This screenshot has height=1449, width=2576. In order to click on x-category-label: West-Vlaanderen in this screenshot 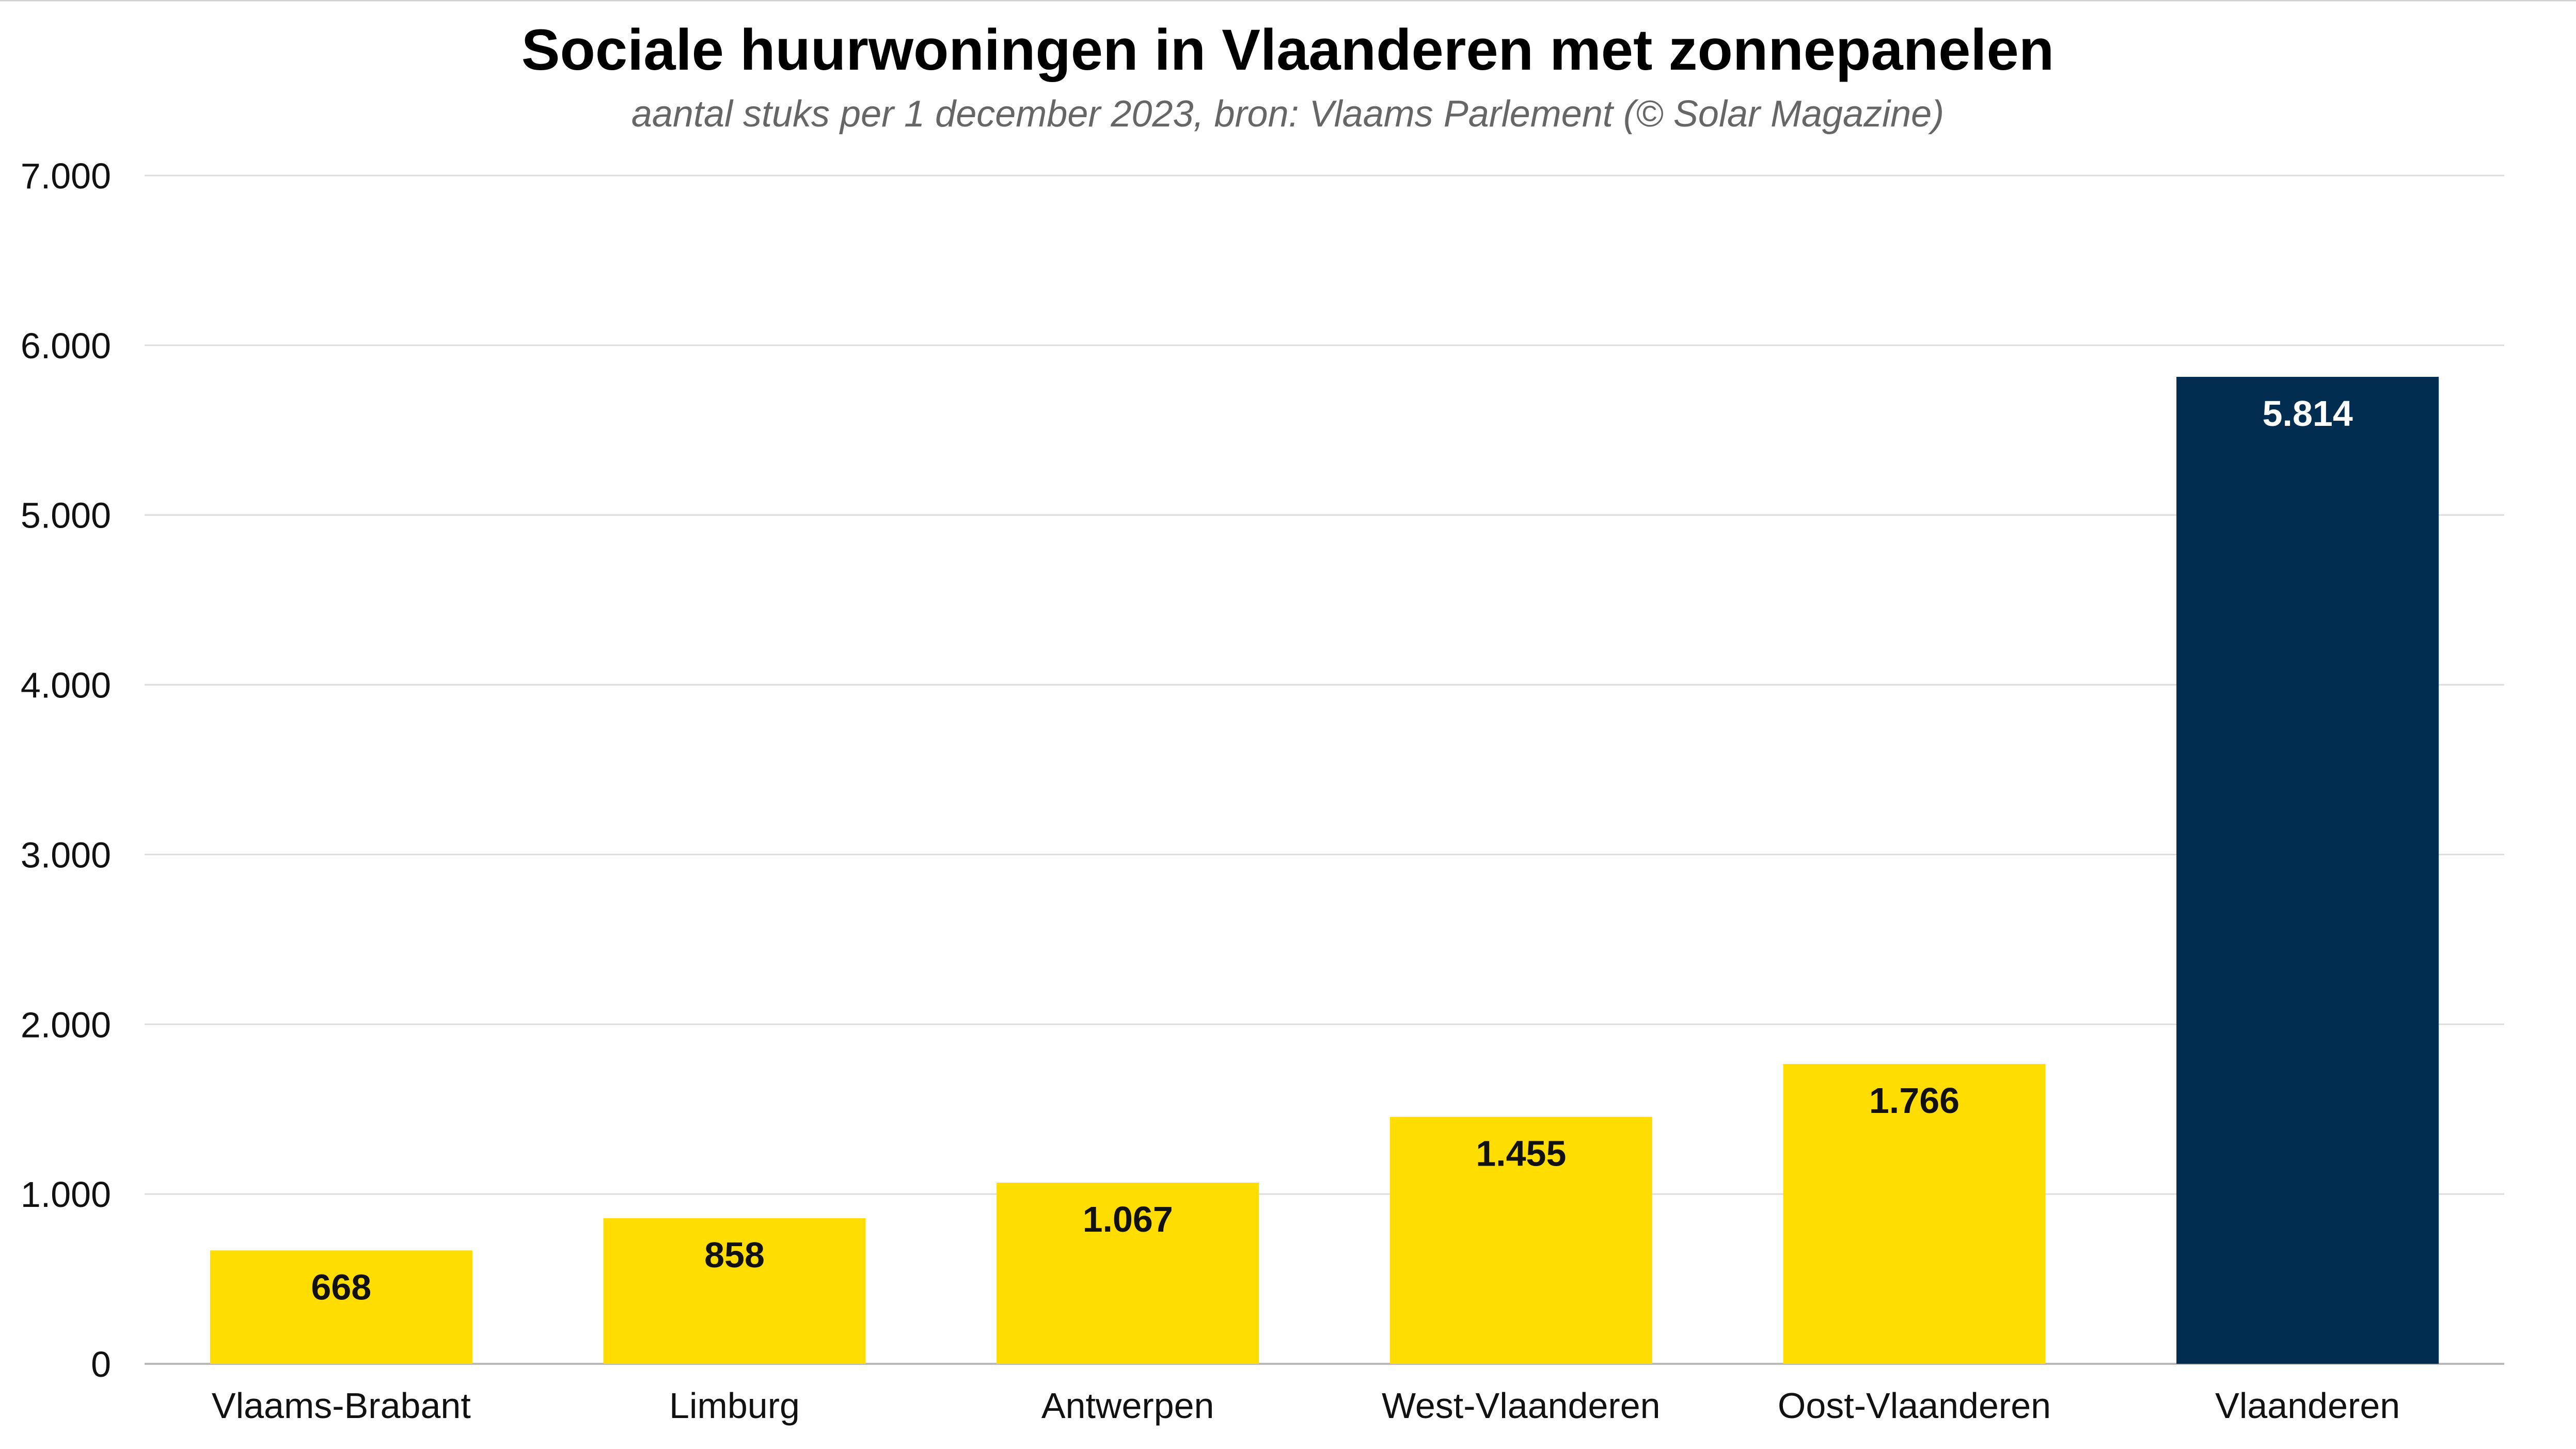, I will do `click(1522, 1406)`.